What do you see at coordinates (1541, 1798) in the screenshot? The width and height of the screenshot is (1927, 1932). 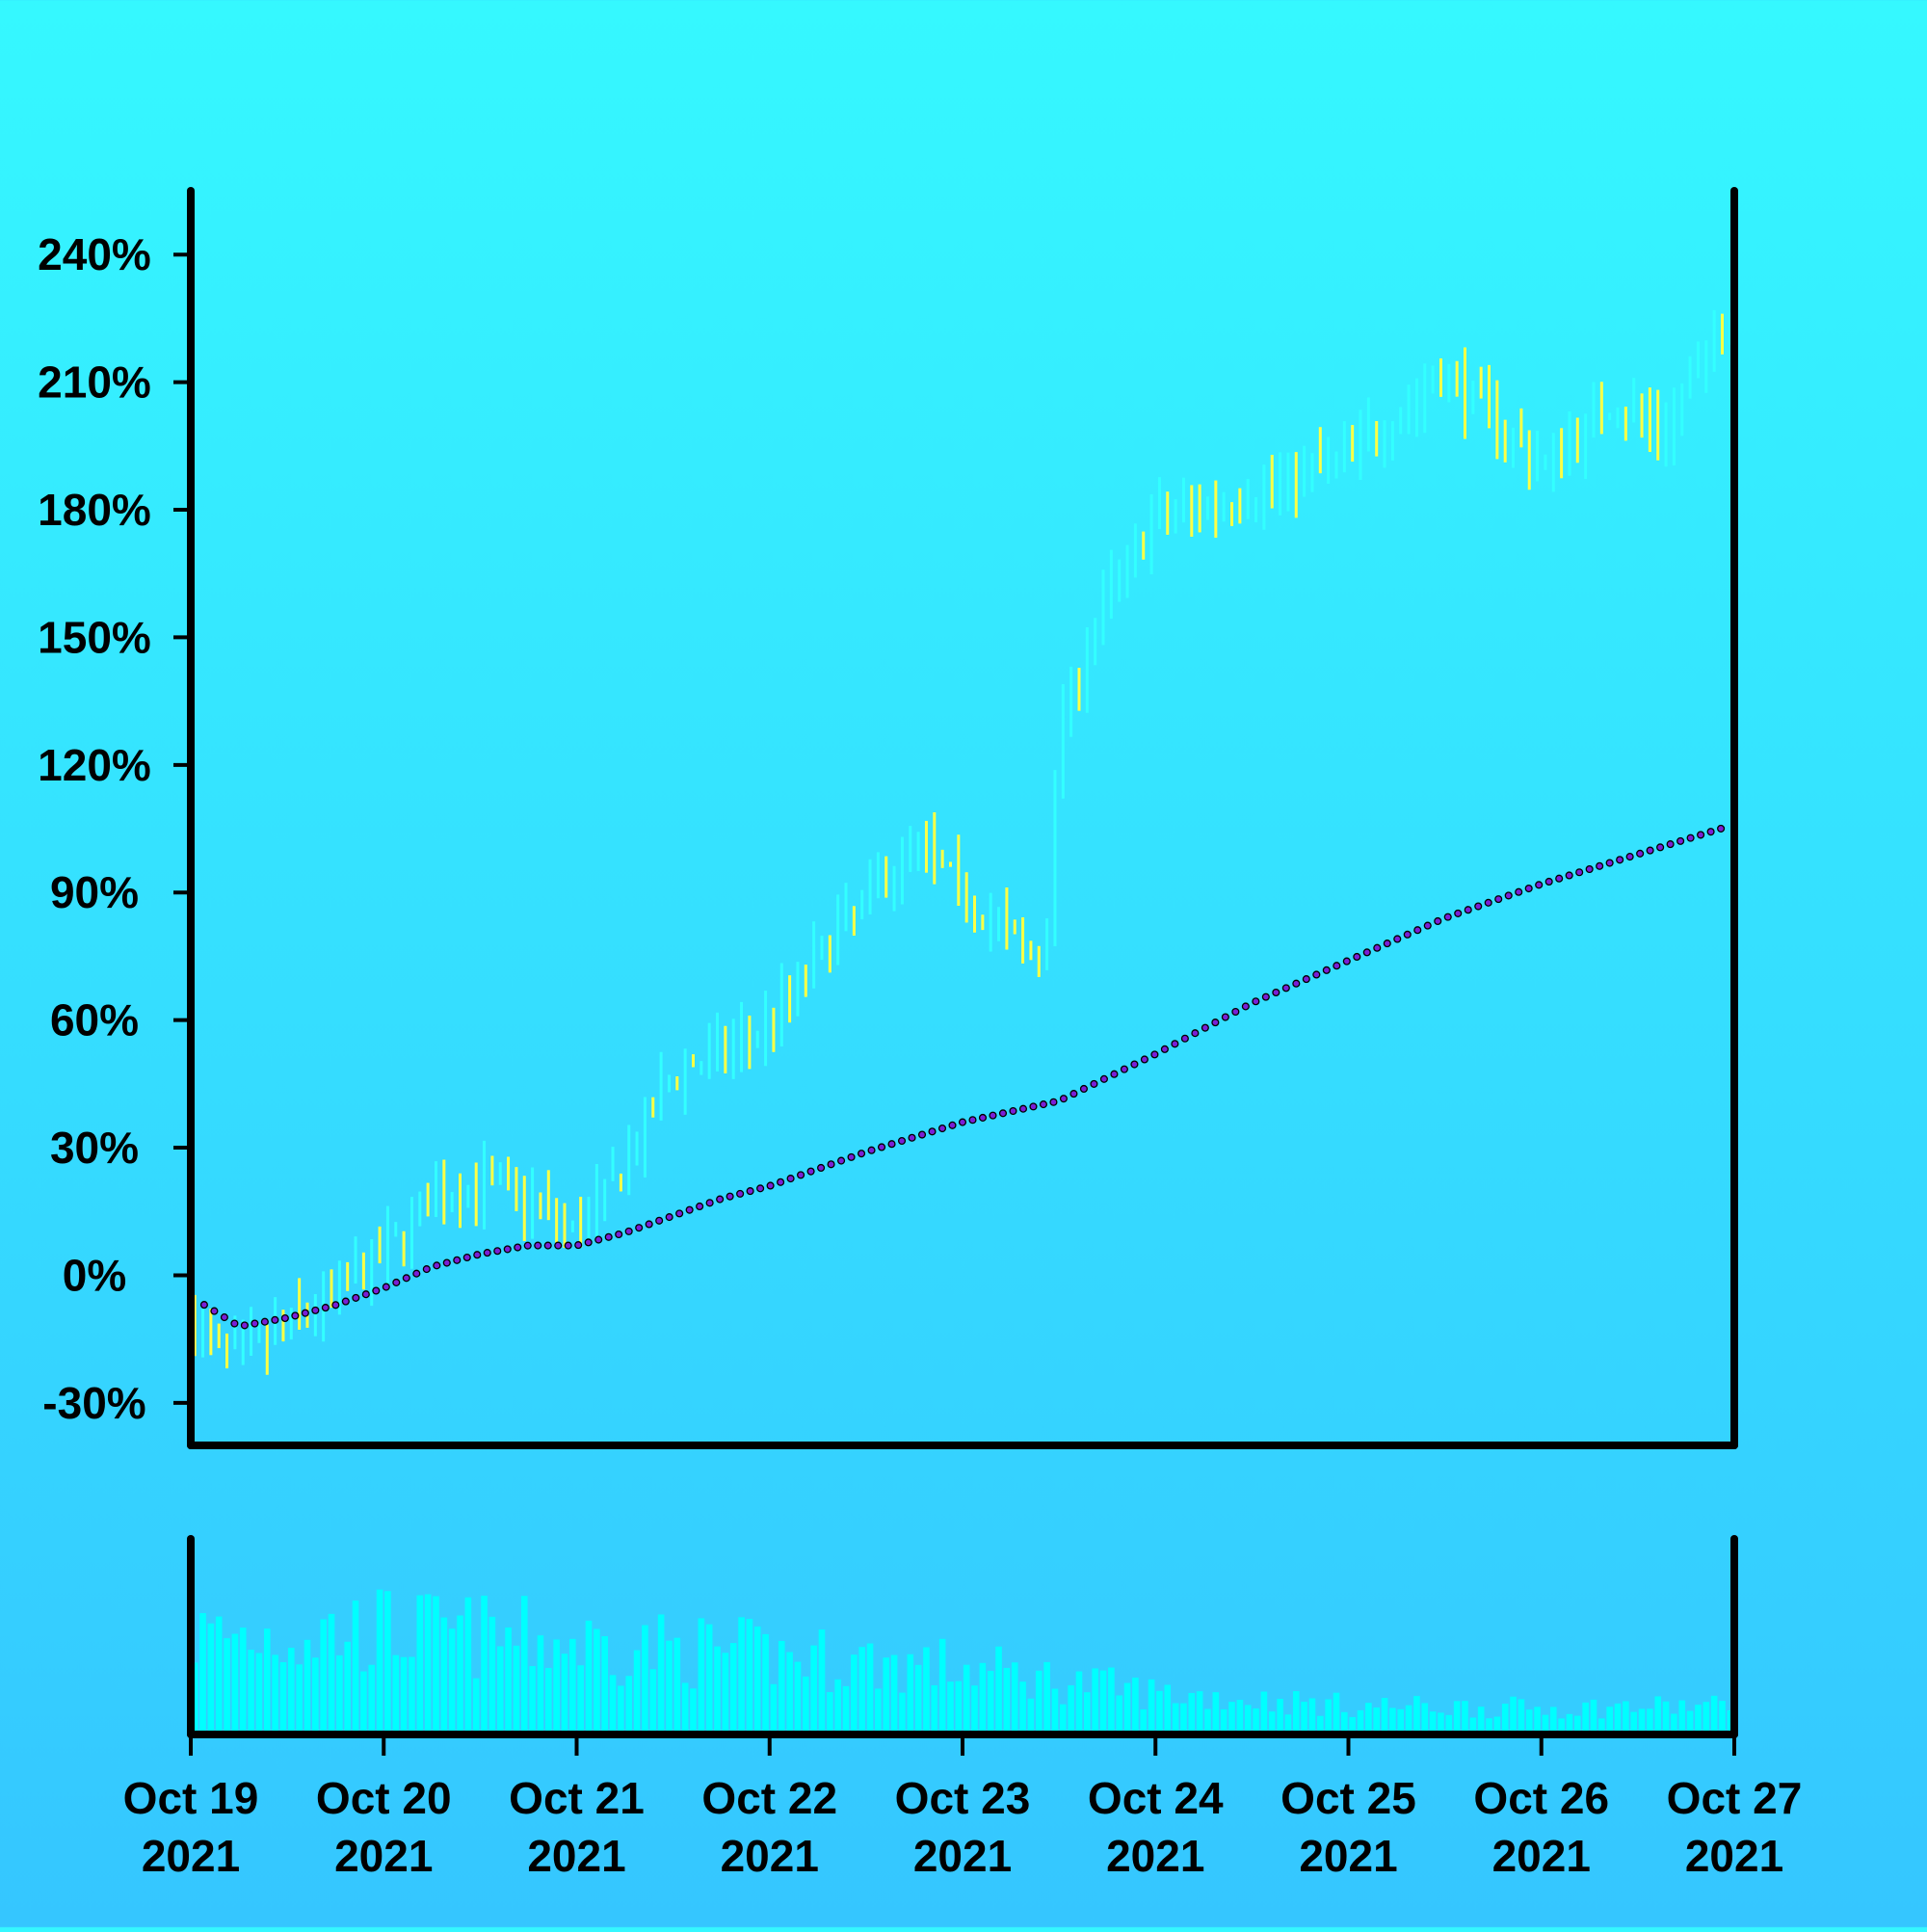 I see `x-tick-label: Oct 26` at bounding box center [1541, 1798].